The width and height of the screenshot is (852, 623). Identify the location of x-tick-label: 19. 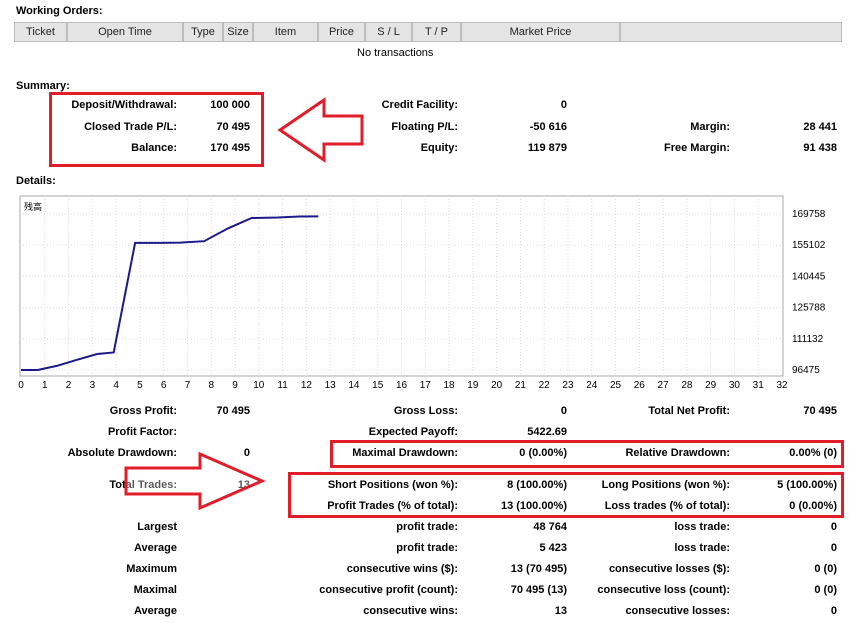
(473, 385).